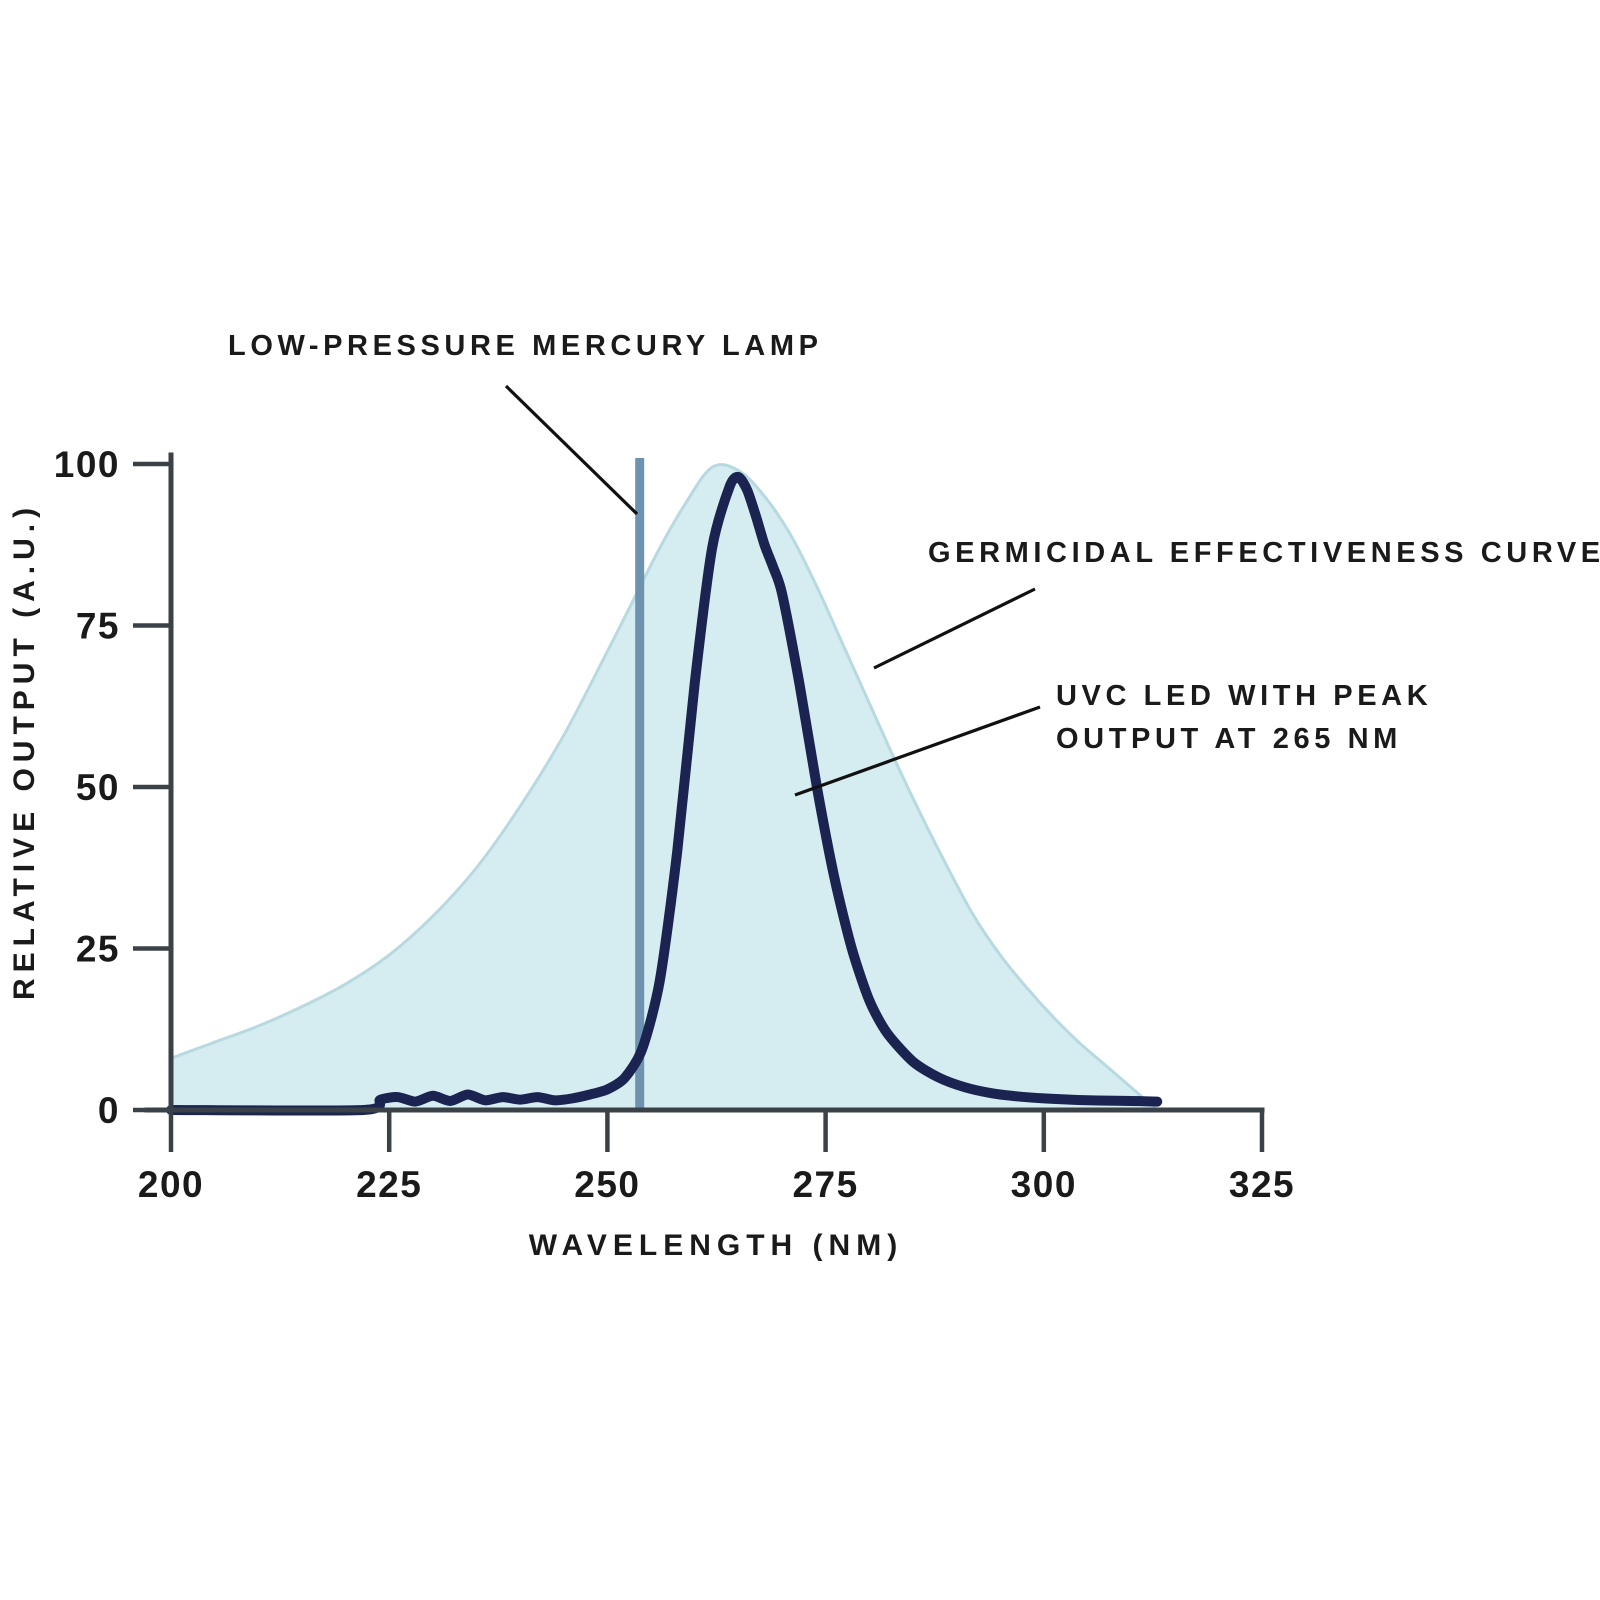 The width and height of the screenshot is (1600, 1600). What do you see at coordinates (389, 1184) in the screenshot?
I see `x-tick-label-225: 225` at bounding box center [389, 1184].